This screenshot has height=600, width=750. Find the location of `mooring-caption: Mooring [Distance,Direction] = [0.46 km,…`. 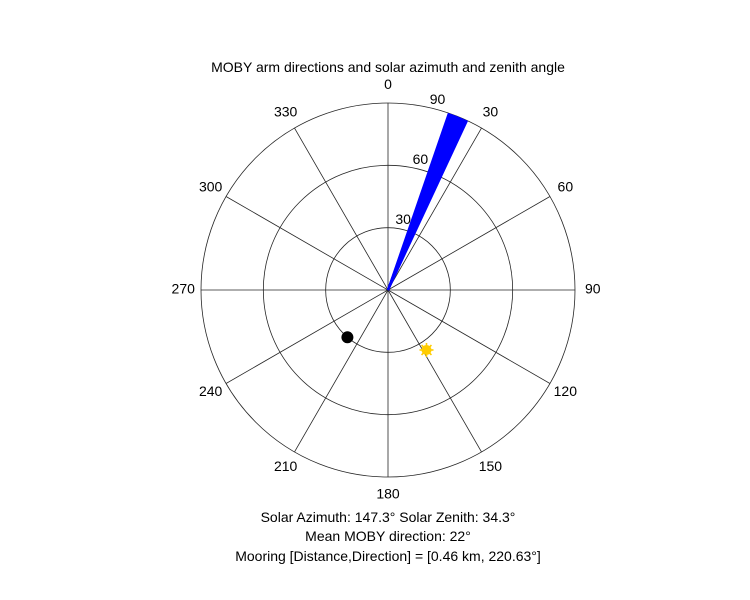

mooring-caption: Mooring [Distance,Direction] = [0.46 km,… is located at coordinates (388, 556).